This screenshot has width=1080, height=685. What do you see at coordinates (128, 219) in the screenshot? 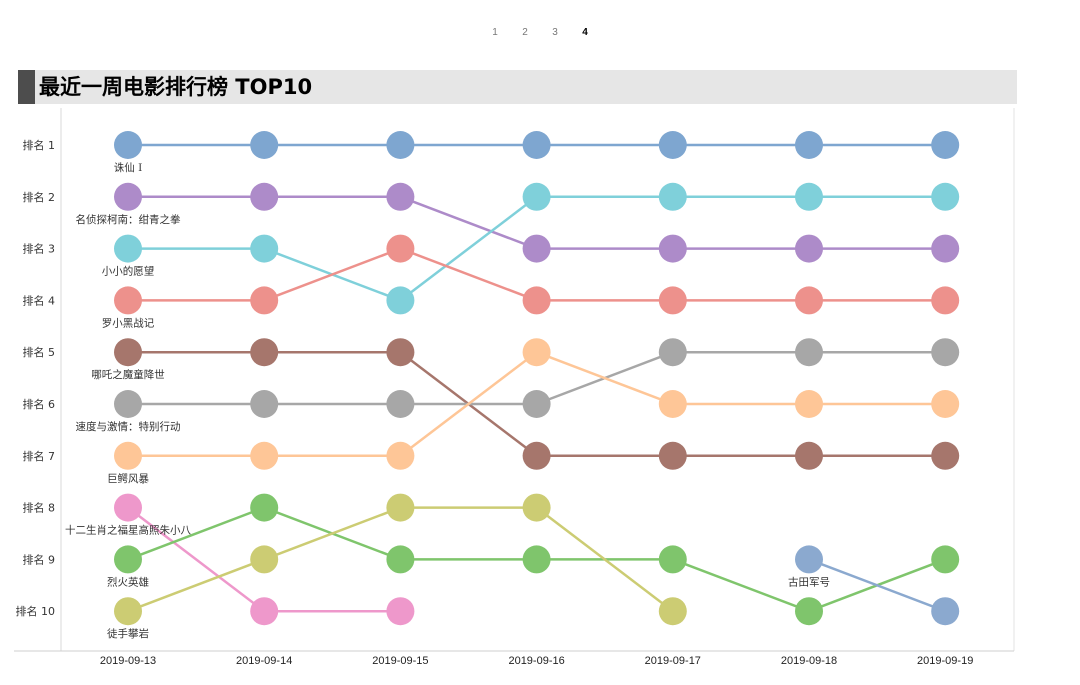
I see `series-label: 名侦探柯南：绀青之拳` at bounding box center [128, 219].